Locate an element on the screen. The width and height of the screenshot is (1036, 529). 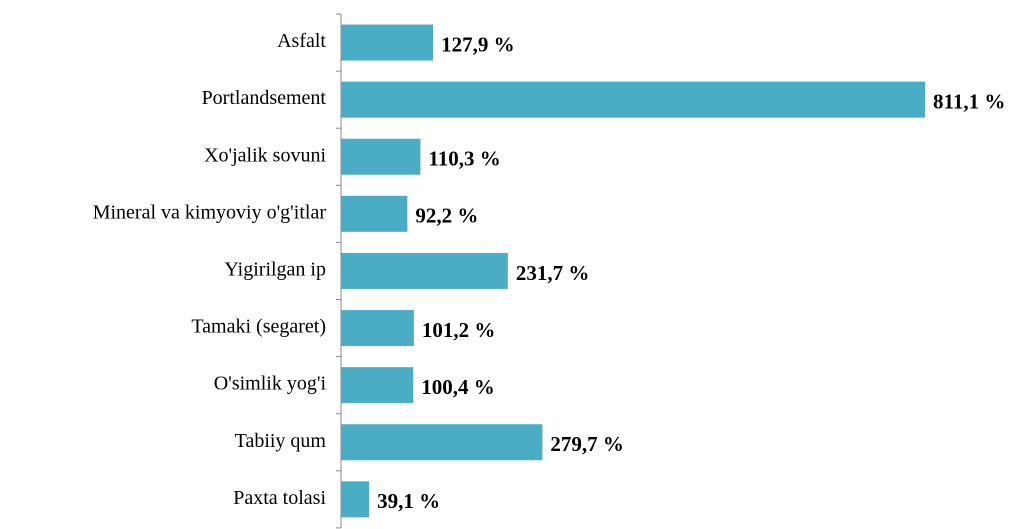
value-label: 101,2 % is located at coordinates (459, 330).